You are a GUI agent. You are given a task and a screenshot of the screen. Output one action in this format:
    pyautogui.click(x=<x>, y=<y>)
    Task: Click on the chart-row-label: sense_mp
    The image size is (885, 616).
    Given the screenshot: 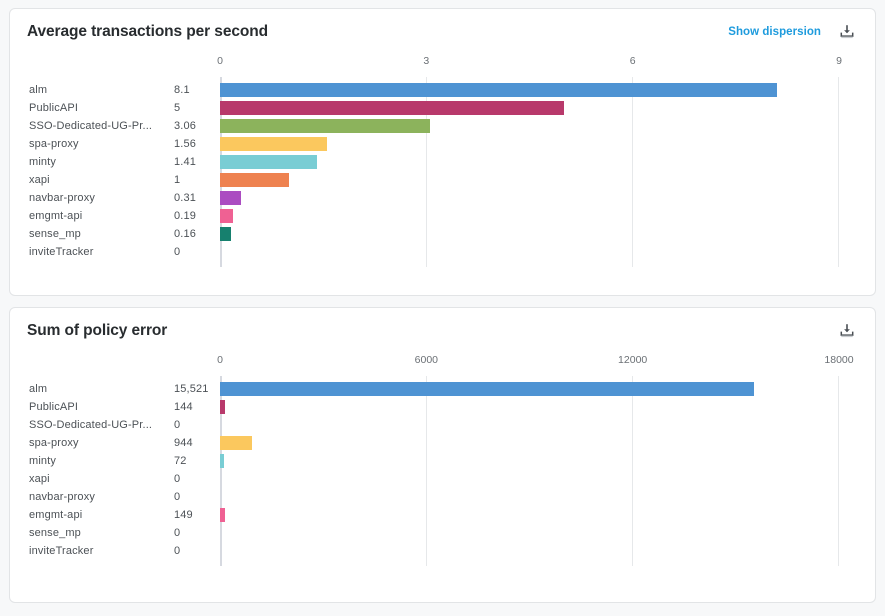 What is the action you would take?
    pyautogui.click(x=55, y=533)
    